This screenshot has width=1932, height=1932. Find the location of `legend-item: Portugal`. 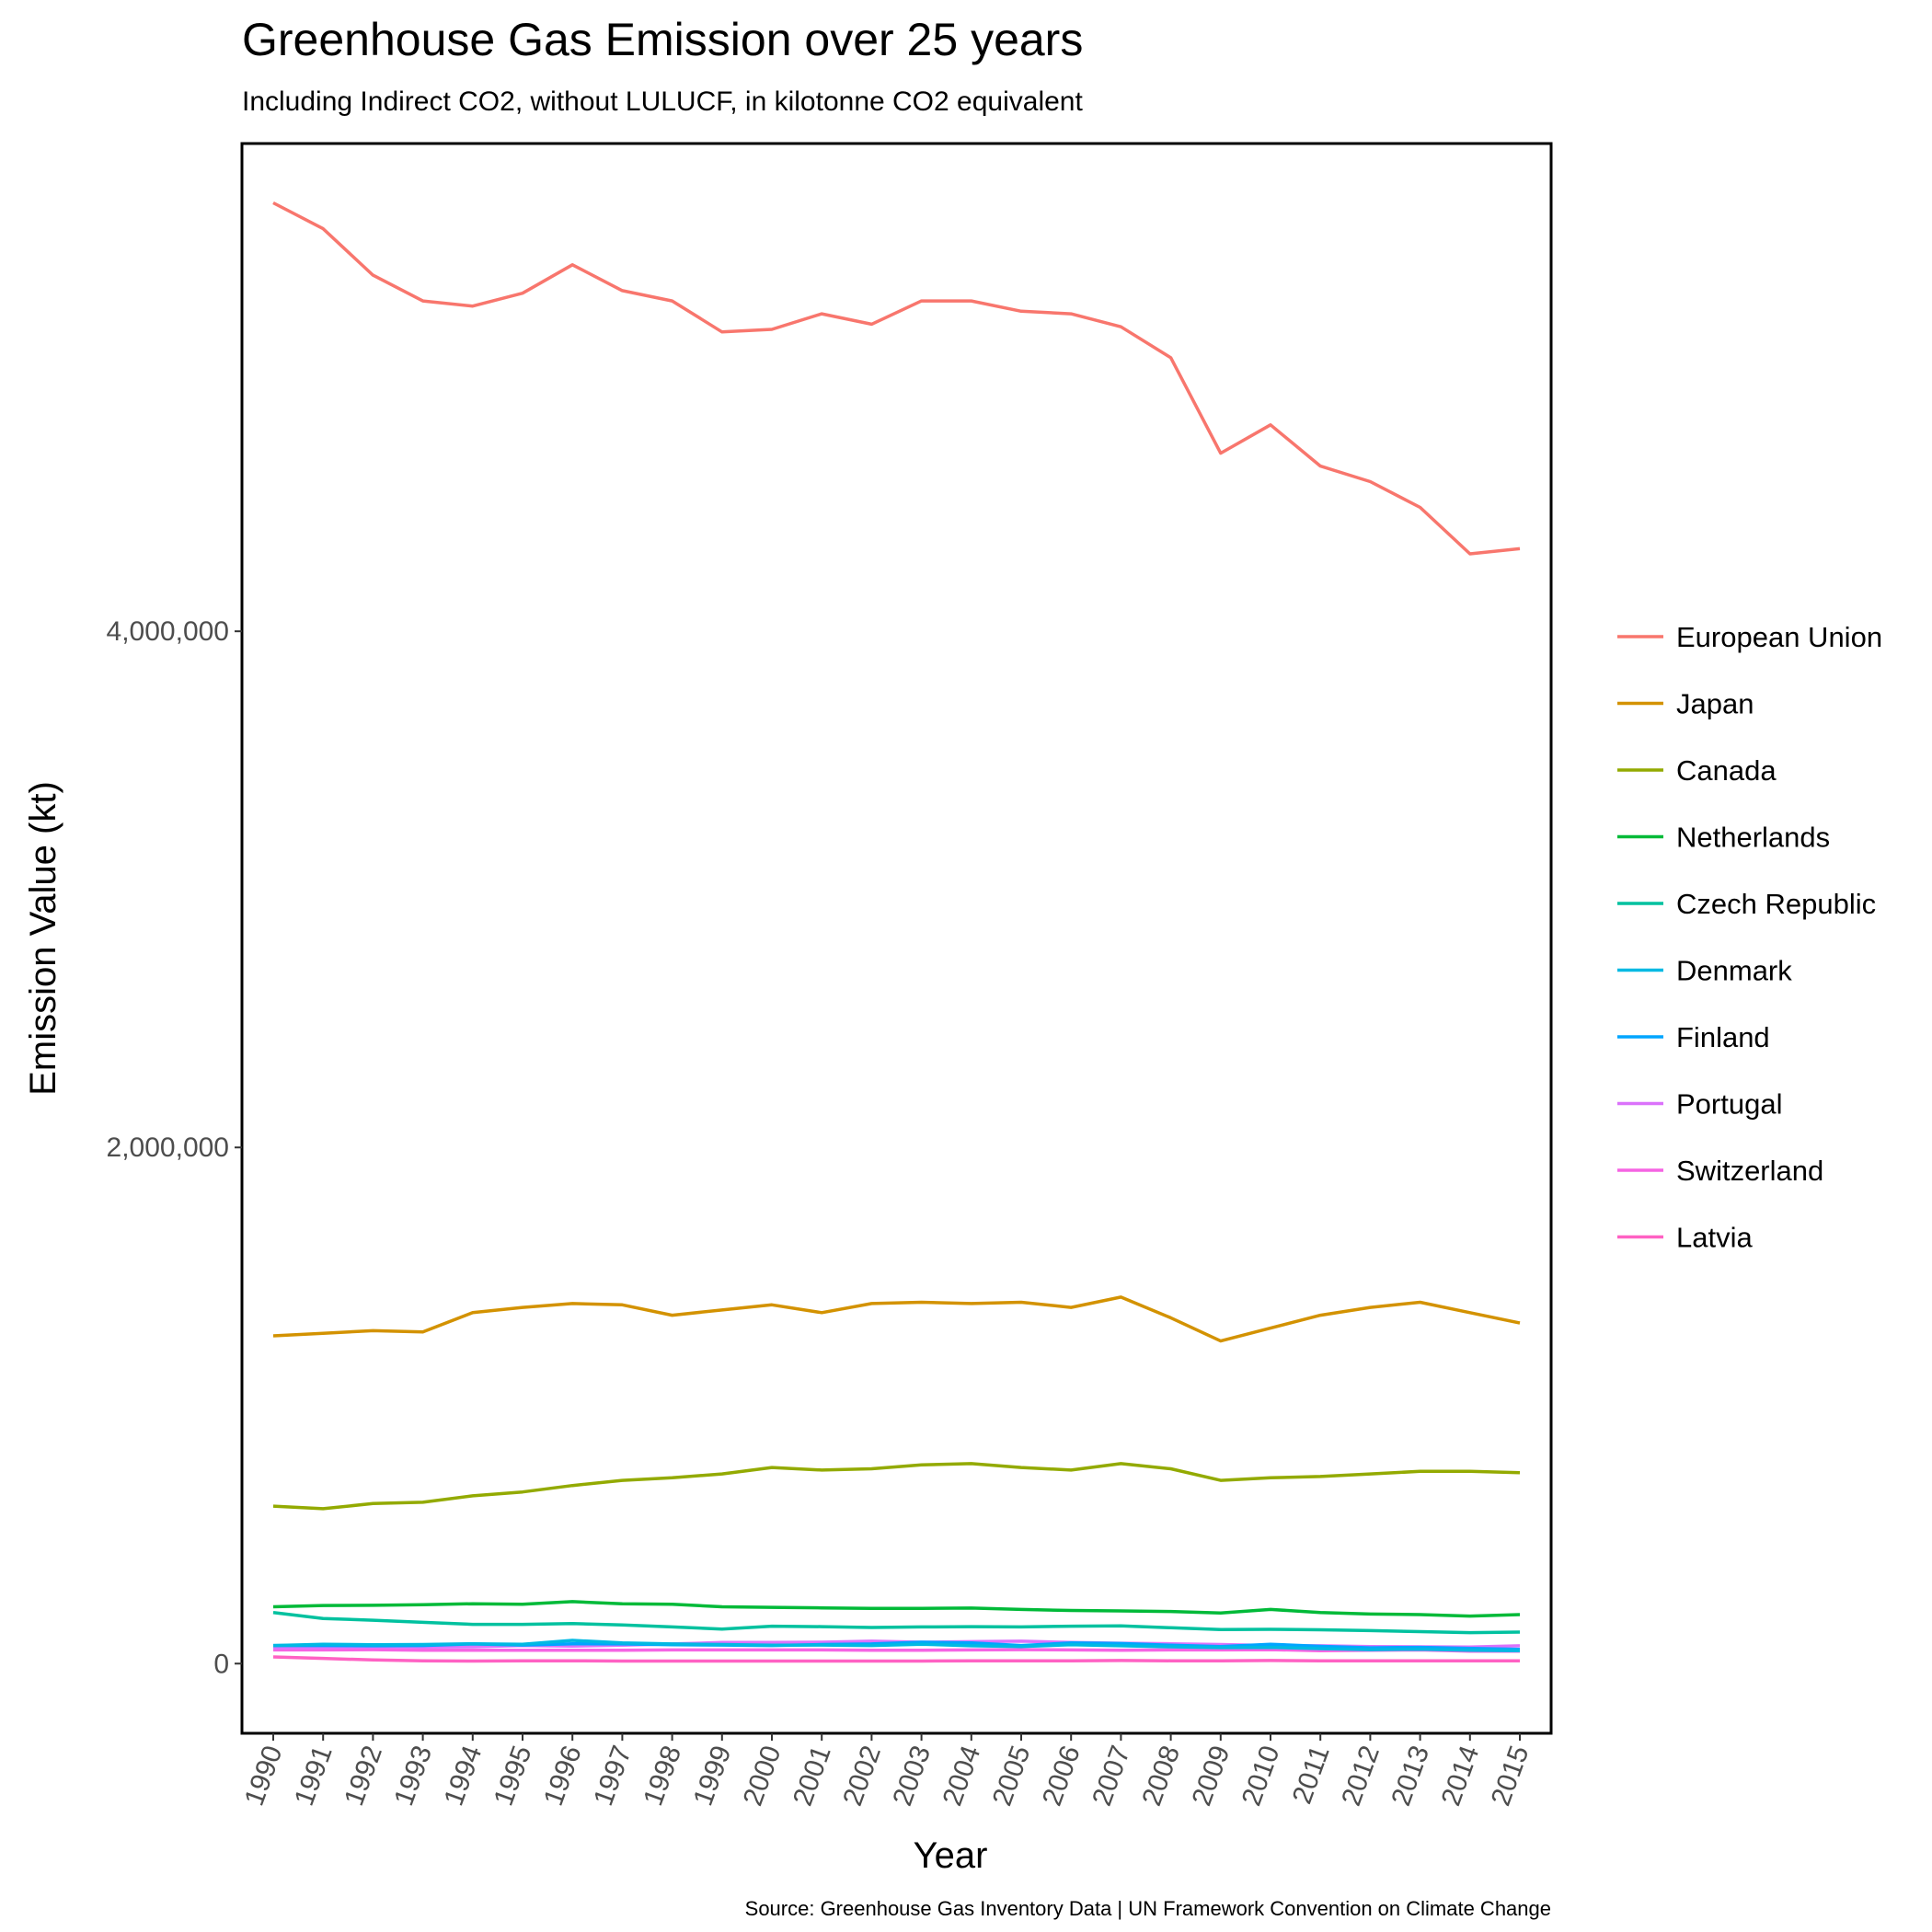

legend-item: Portugal is located at coordinates (1699, 1104).